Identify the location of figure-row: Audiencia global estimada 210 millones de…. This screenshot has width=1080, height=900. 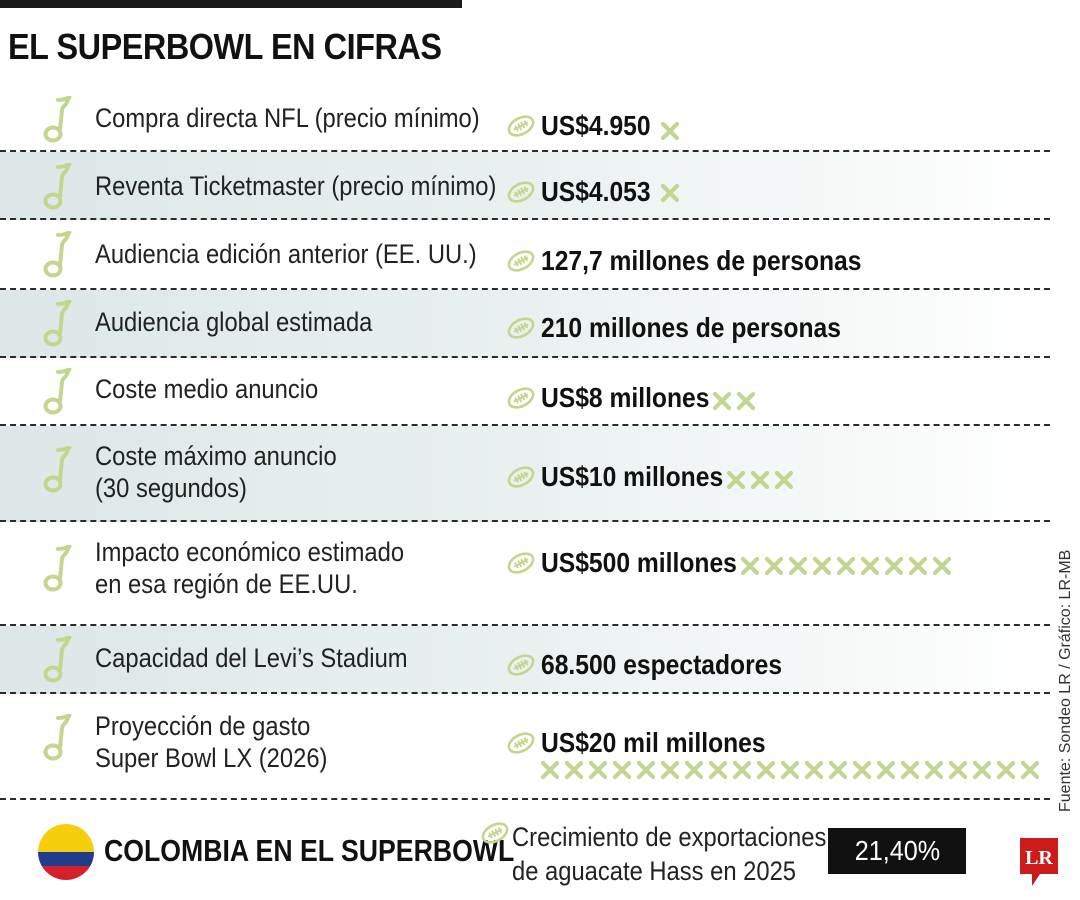
(525, 324).